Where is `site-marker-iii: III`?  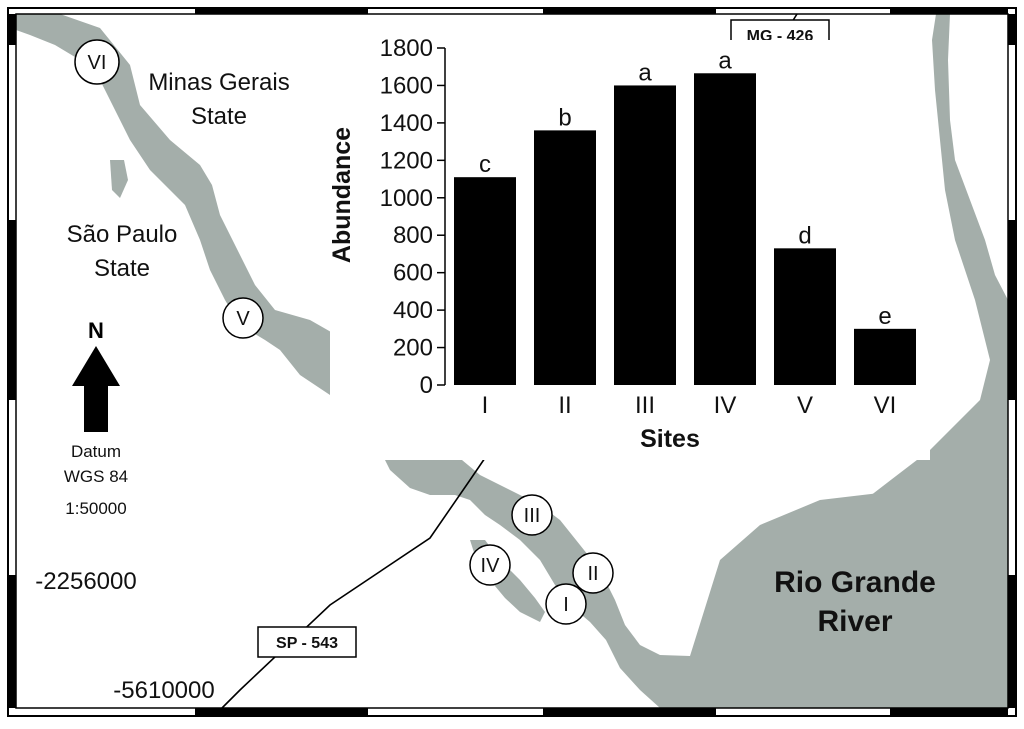 site-marker-iii: III is located at coordinates (532, 515).